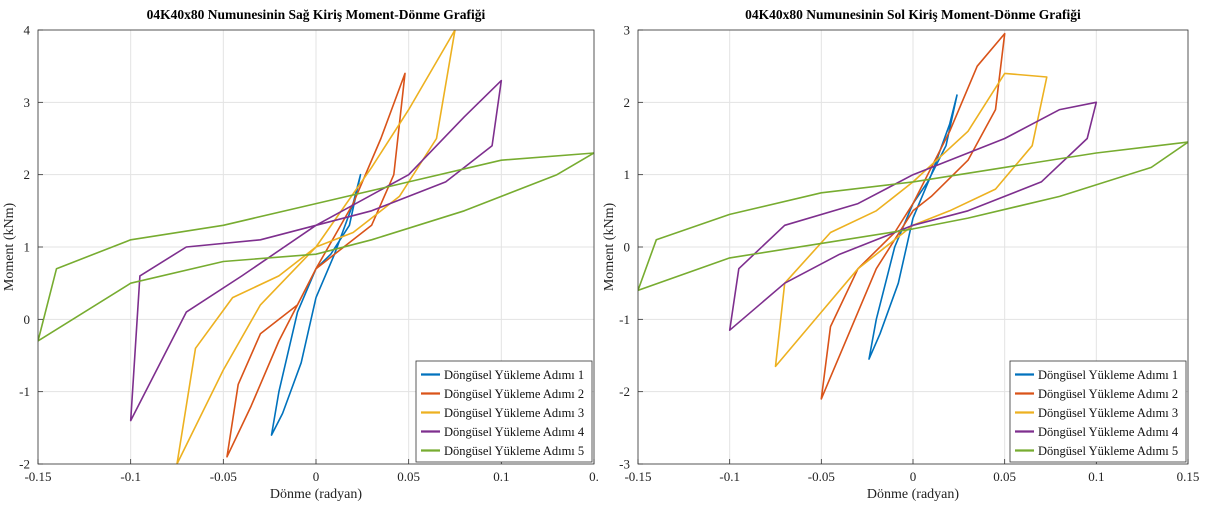 The image size is (1227, 529). What do you see at coordinates (316, 494) in the screenshot?
I see `x-axis-label-right-beam: Dönme (radyan)` at bounding box center [316, 494].